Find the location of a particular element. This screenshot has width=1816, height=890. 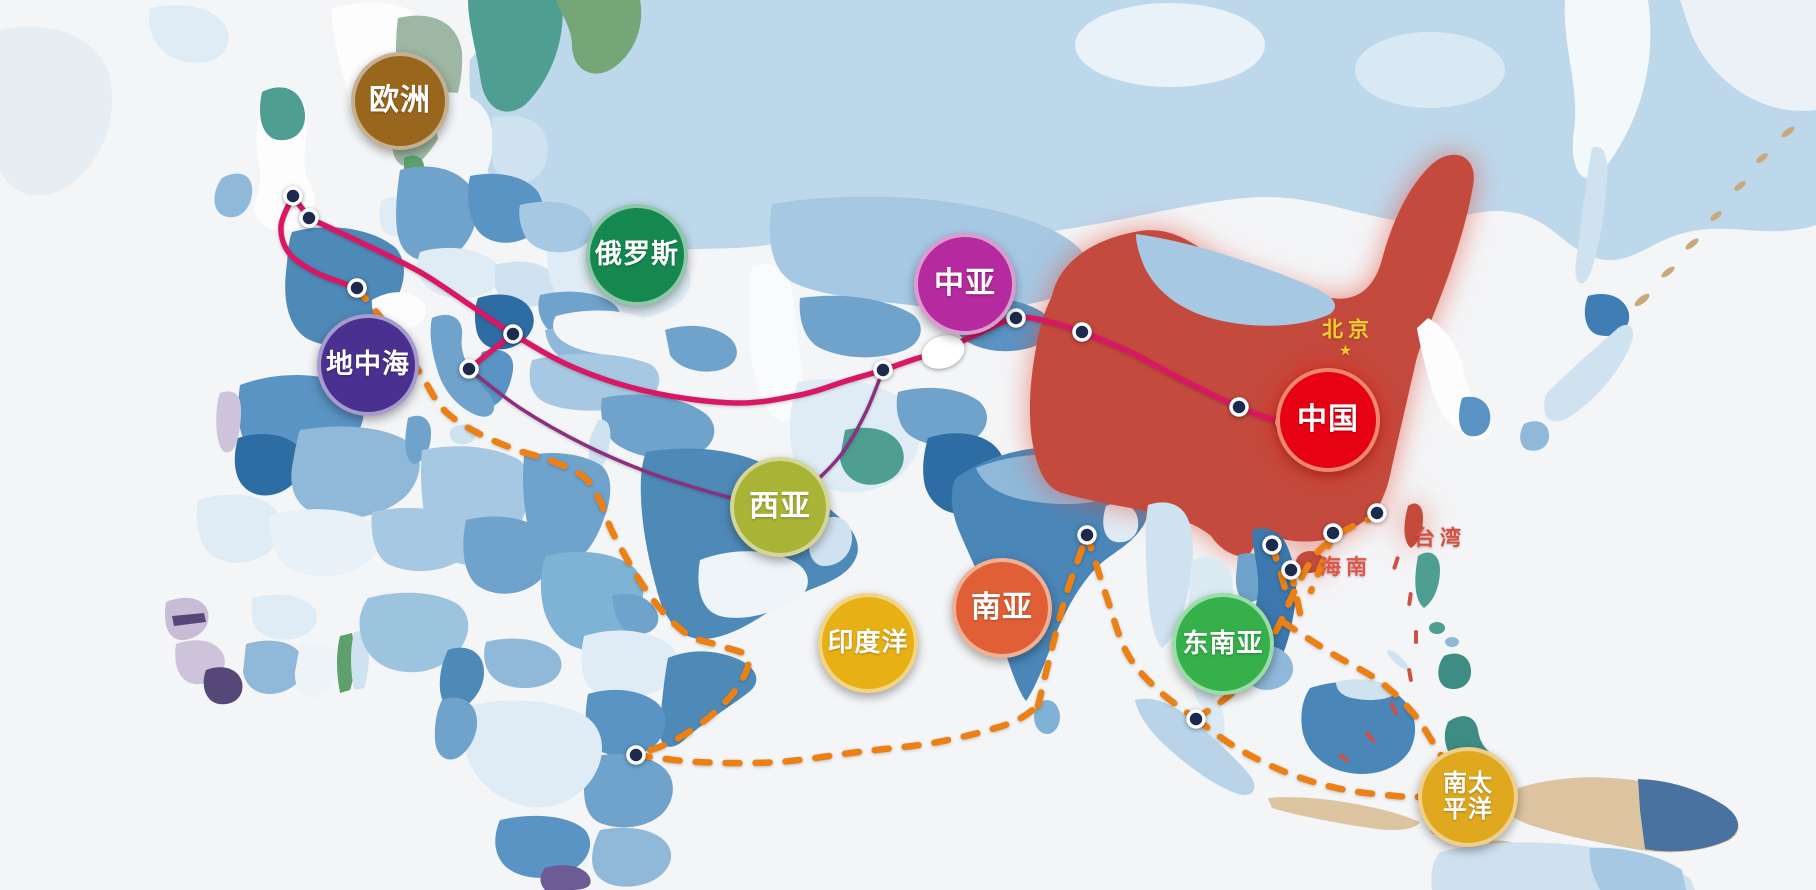

region-circle-europe: 欧洲 is located at coordinates (400, 101).